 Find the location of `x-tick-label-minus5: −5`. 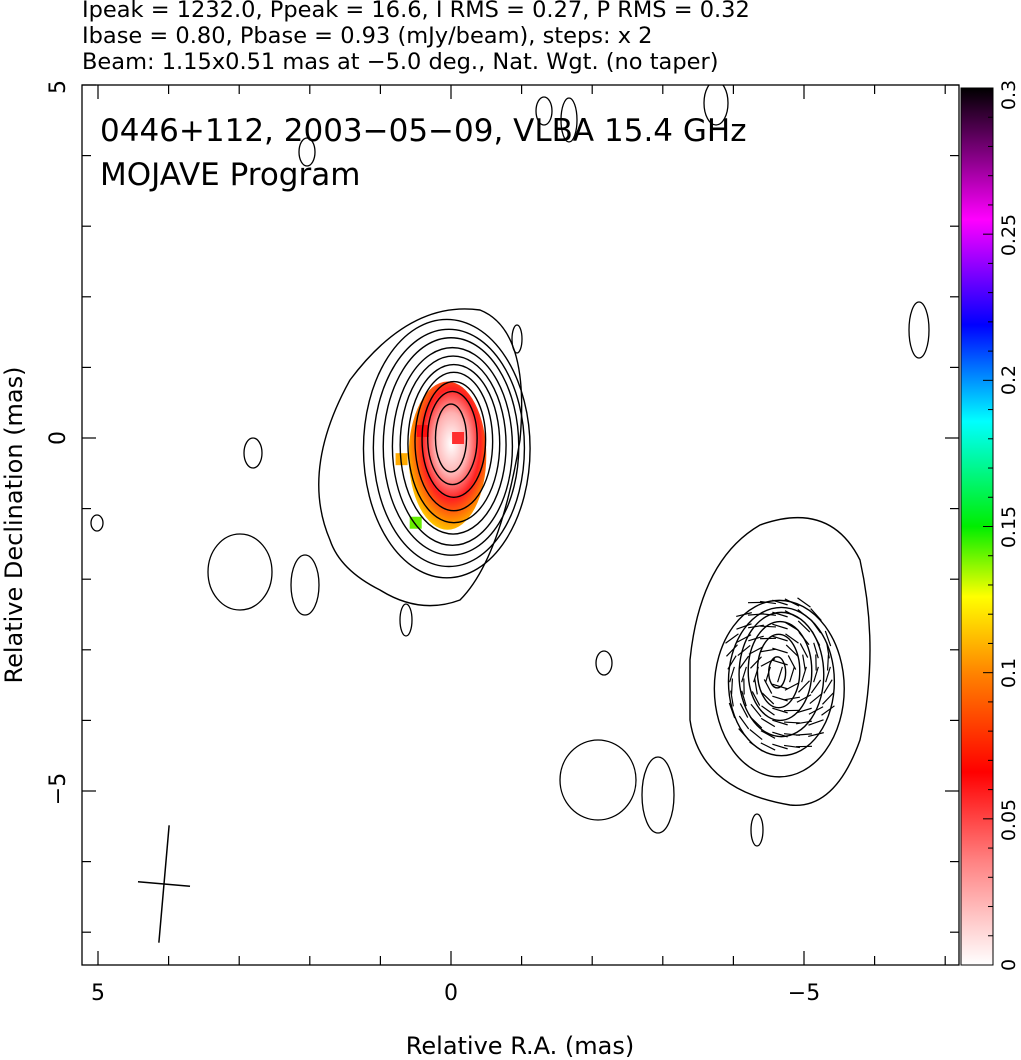

x-tick-label-minus5: −5 is located at coordinates (804, 993).